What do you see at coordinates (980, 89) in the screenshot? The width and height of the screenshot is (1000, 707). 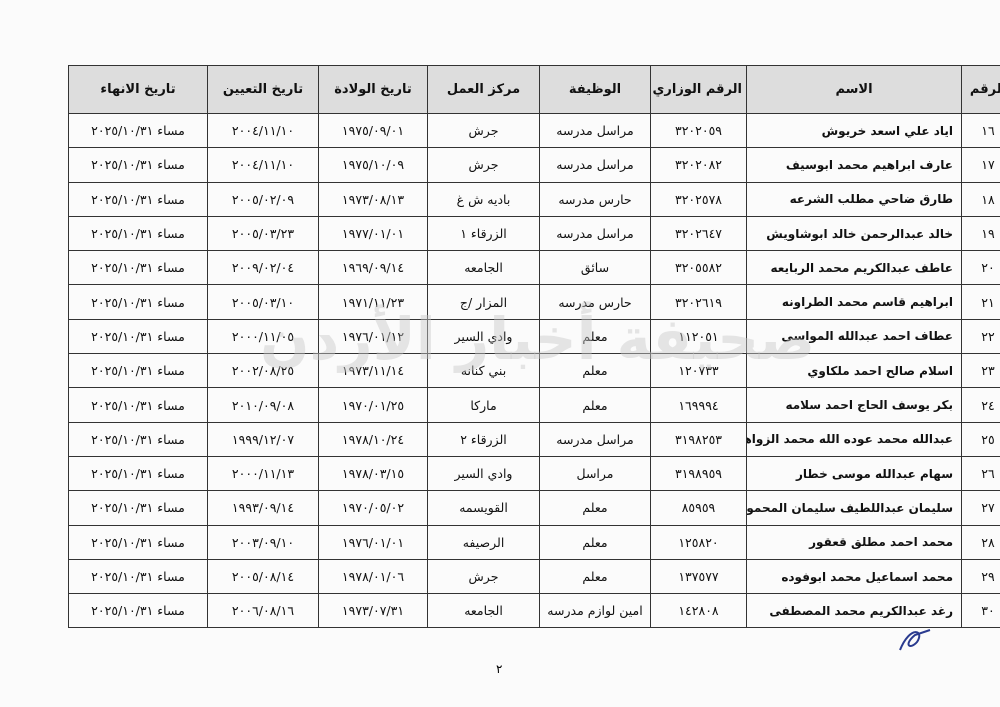 I see `column-header: الرقم` at bounding box center [980, 89].